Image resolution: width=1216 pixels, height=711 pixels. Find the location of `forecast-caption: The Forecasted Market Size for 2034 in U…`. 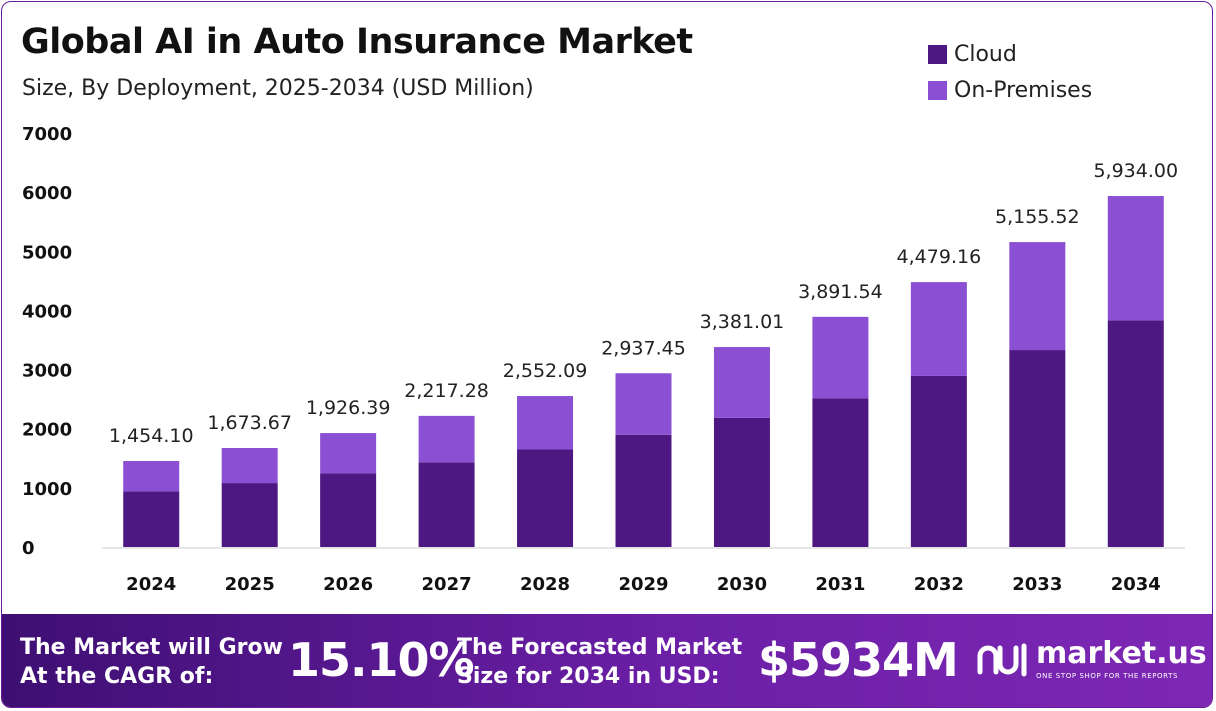

forecast-caption: The Forecasted Market Size for 2034 in U… is located at coordinates (599, 662).